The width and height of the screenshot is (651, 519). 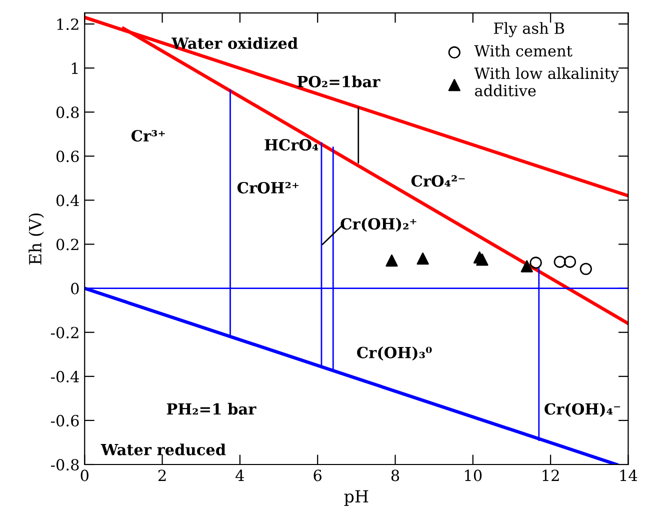 I want to click on annotation: CrO₄²⁻, so click(x=438, y=181).